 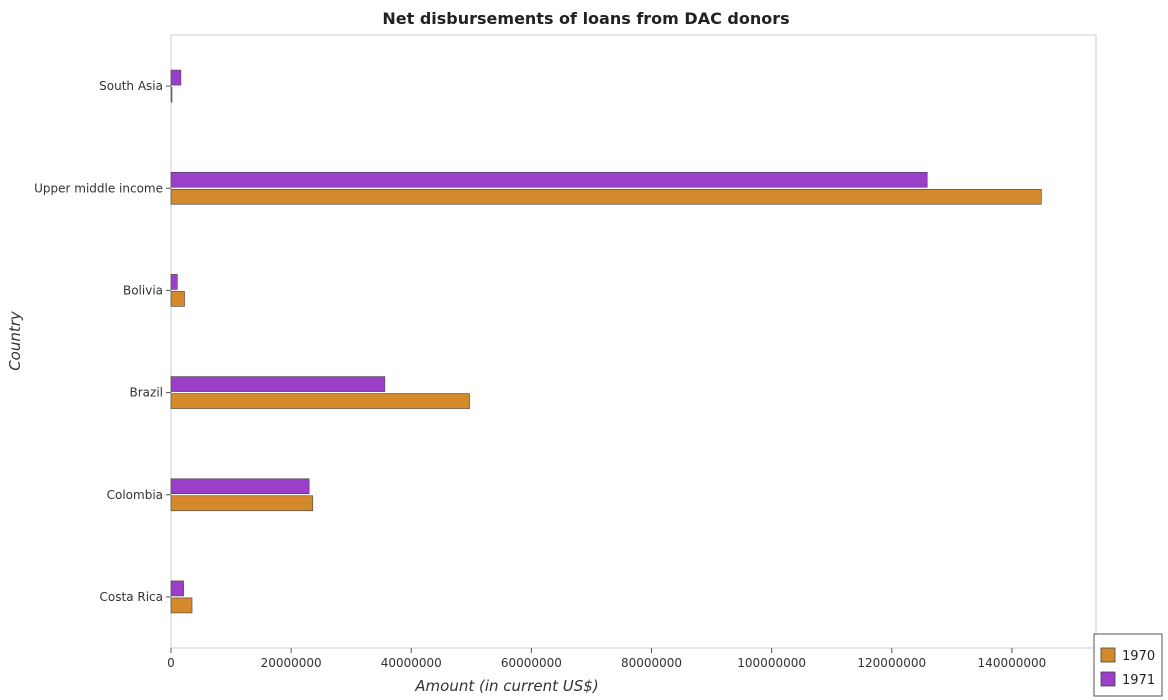 I want to click on bar-1970-upper-middle-income, so click(x=606, y=196).